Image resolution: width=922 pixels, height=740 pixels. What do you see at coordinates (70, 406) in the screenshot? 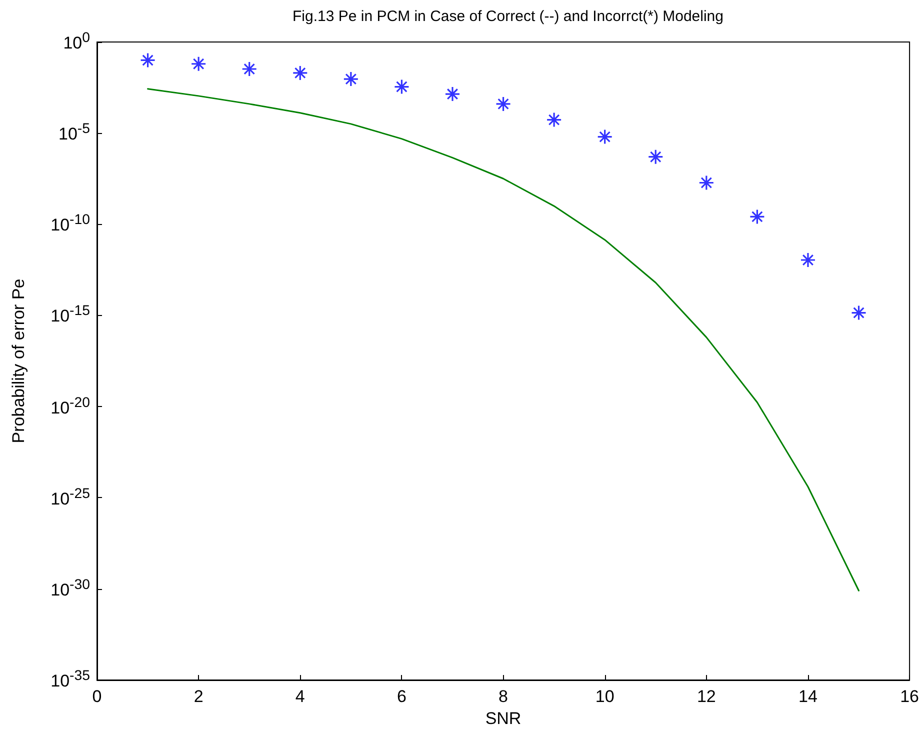
I see `y-tick-label: 10$^{-20}$` at bounding box center [70, 406].